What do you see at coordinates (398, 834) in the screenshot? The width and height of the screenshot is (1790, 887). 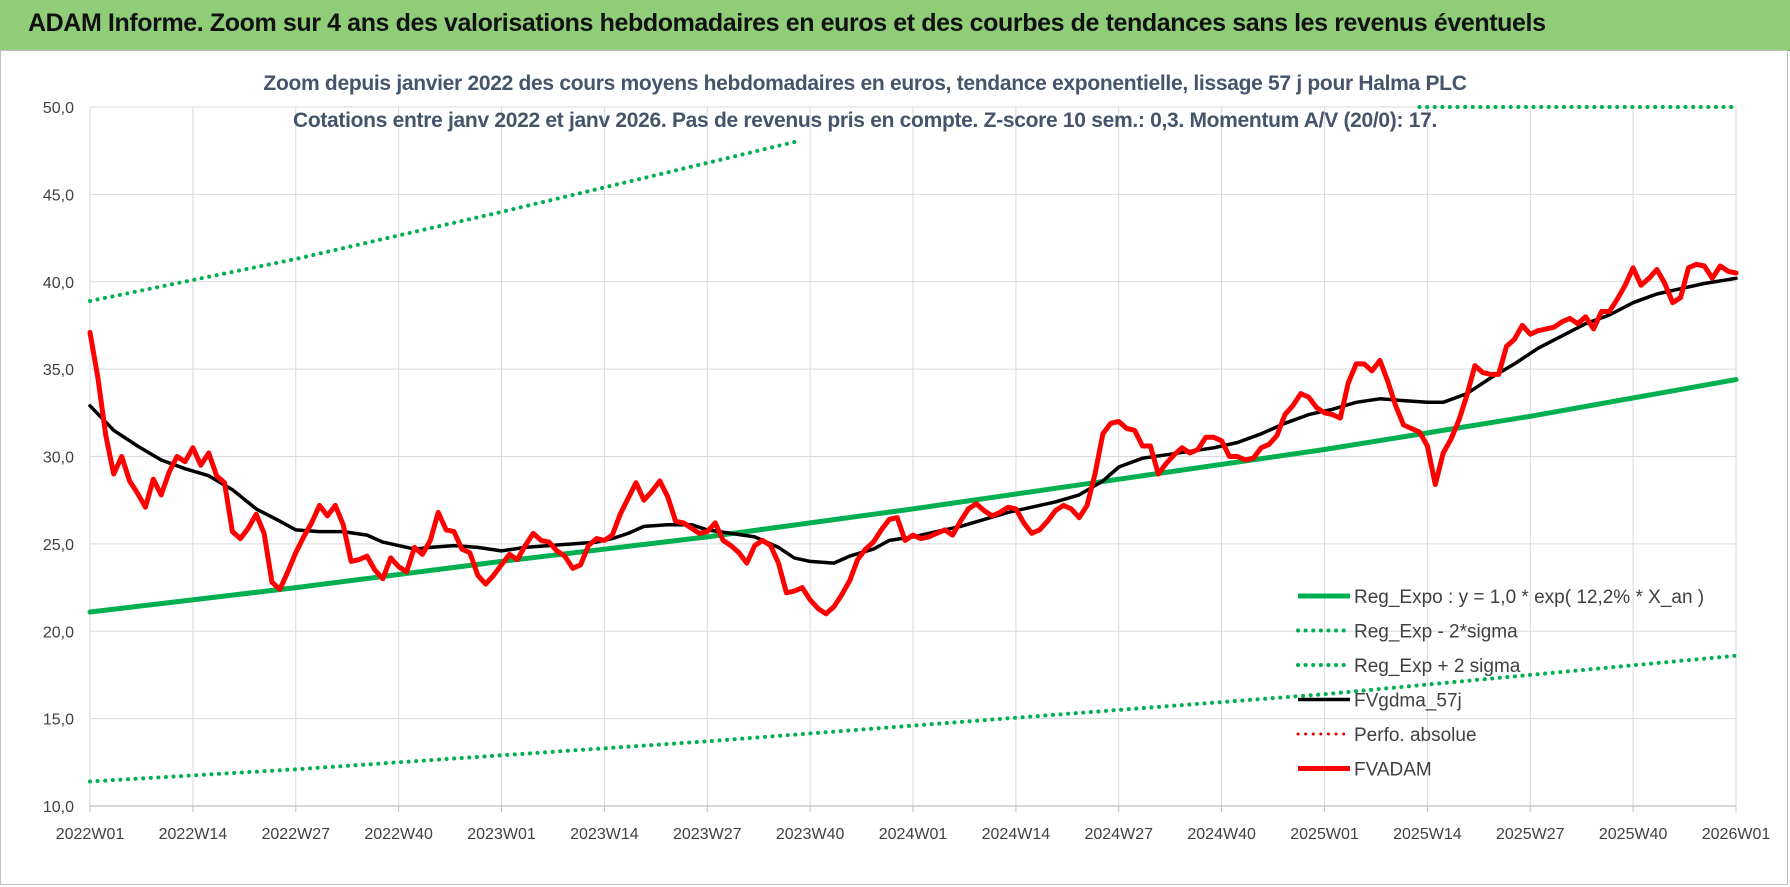 I see `x-tick-label: 2022W40` at bounding box center [398, 834].